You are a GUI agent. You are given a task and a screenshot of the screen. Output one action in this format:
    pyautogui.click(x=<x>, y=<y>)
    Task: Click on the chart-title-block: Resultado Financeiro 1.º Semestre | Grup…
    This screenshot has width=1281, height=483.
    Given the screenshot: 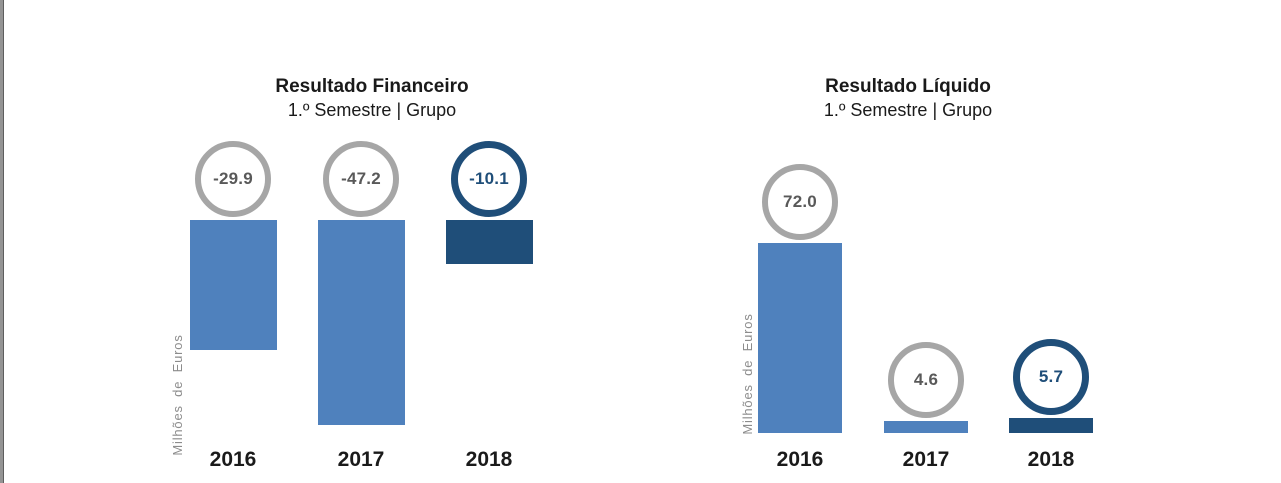 What is the action you would take?
    pyautogui.click(x=372, y=98)
    